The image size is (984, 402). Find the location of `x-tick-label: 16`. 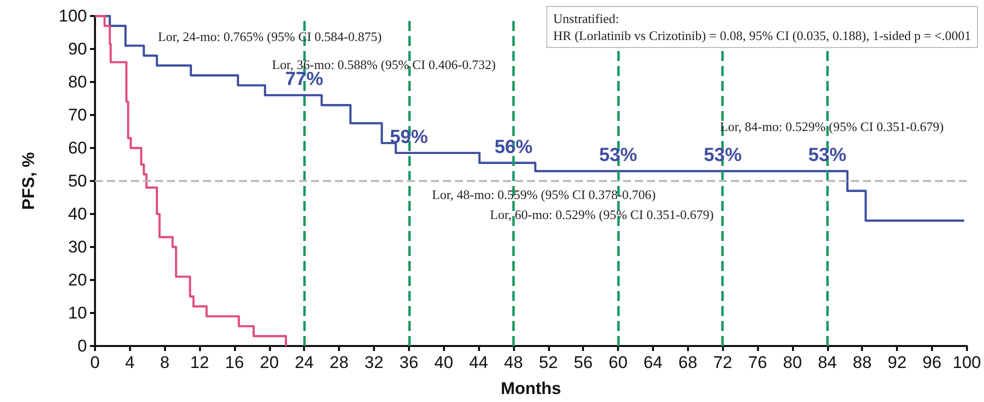

x-tick-label: 16 is located at coordinates (234, 362).